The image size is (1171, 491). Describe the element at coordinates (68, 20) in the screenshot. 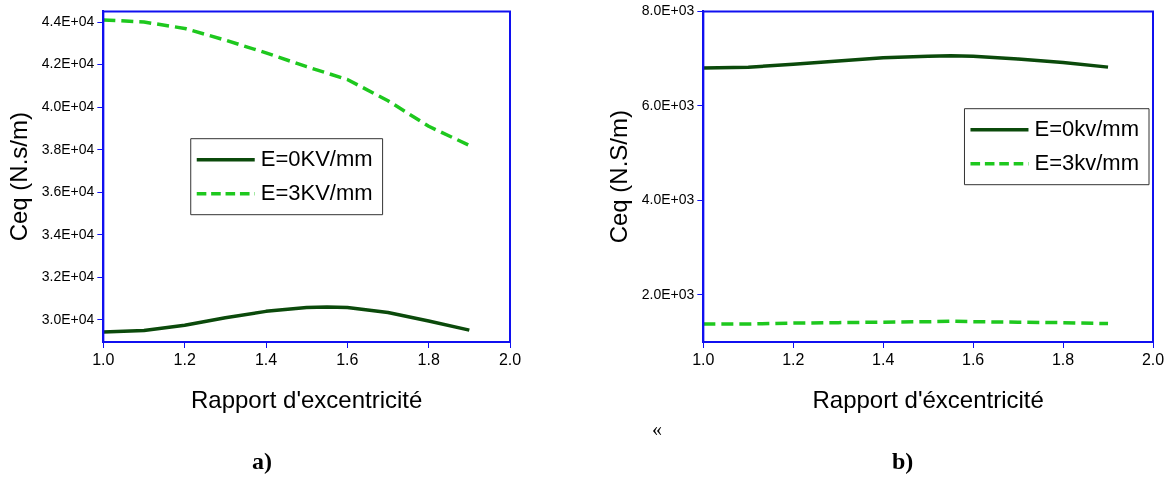

I see `y-tick-label: 4.4E+04` at that location.